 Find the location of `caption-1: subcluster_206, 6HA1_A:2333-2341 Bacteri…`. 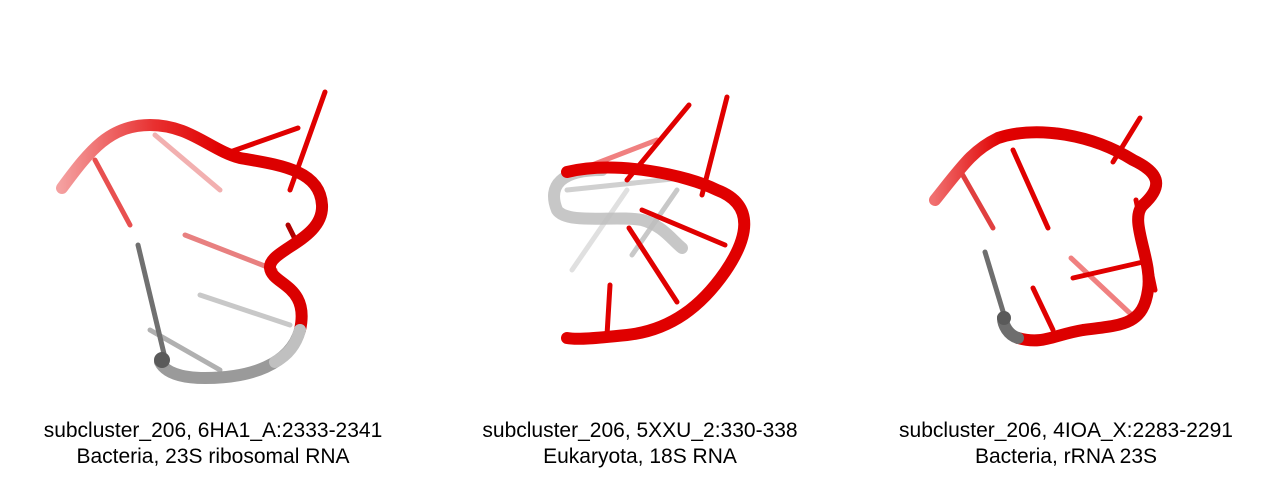

caption-1: subcluster_206, 6HA1_A:2333-2341 Bacteri… is located at coordinates (213, 444).